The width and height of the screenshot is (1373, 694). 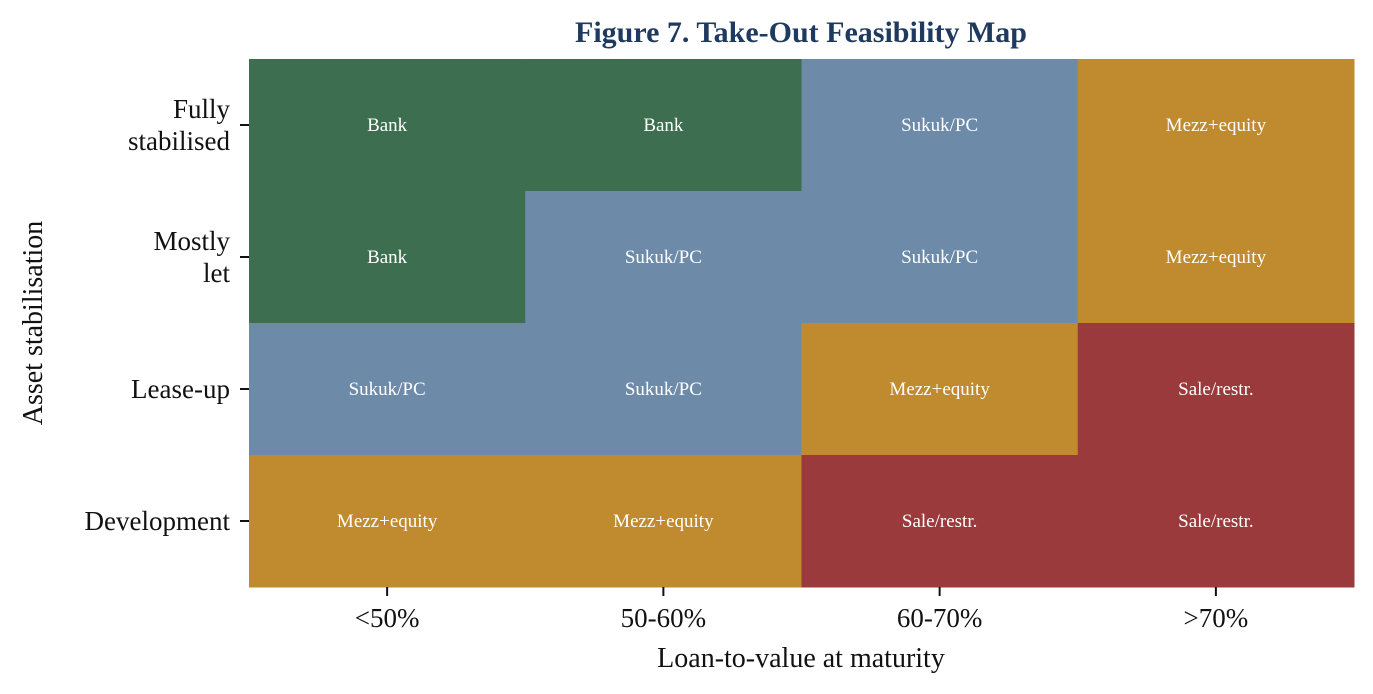 I want to click on x-tick-label: >70%, so click(x=1216, y=618).